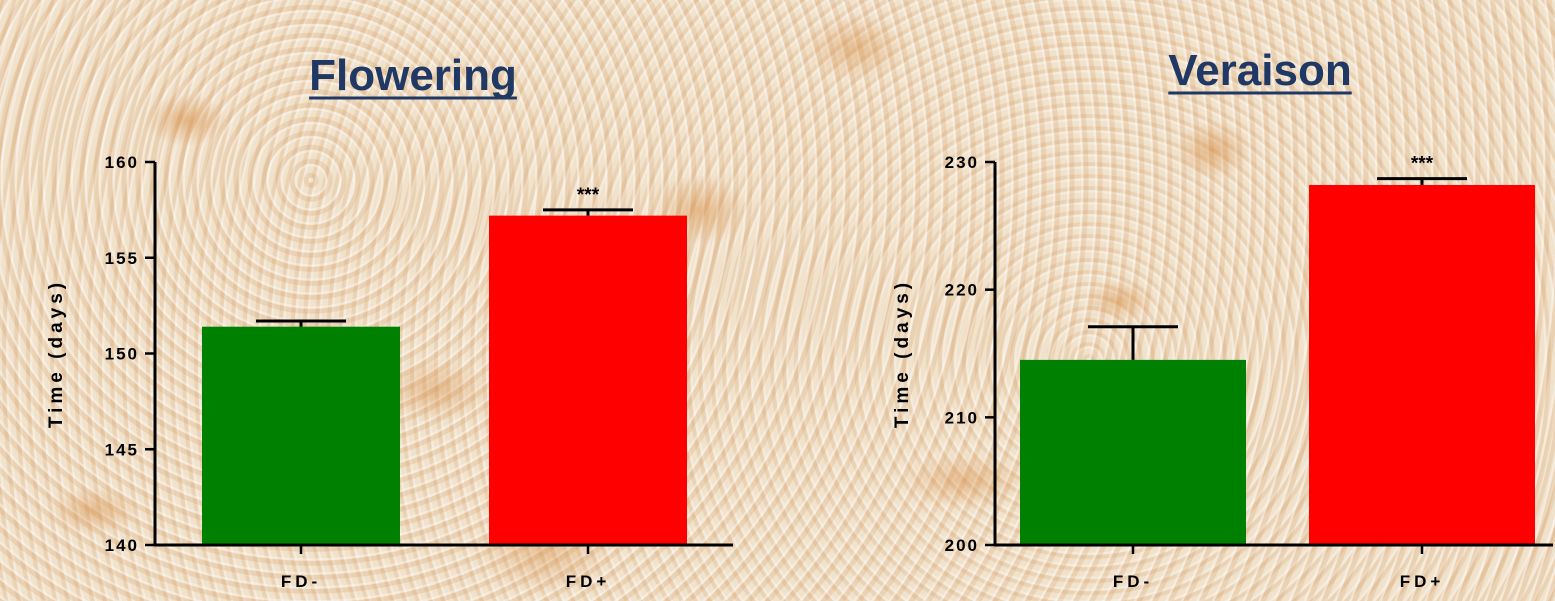 This screenshot has height=601, width=1555. Describe the element at coordinates (1259, 70) in the screenshot. I see `chart-title: Veraison` at that location.